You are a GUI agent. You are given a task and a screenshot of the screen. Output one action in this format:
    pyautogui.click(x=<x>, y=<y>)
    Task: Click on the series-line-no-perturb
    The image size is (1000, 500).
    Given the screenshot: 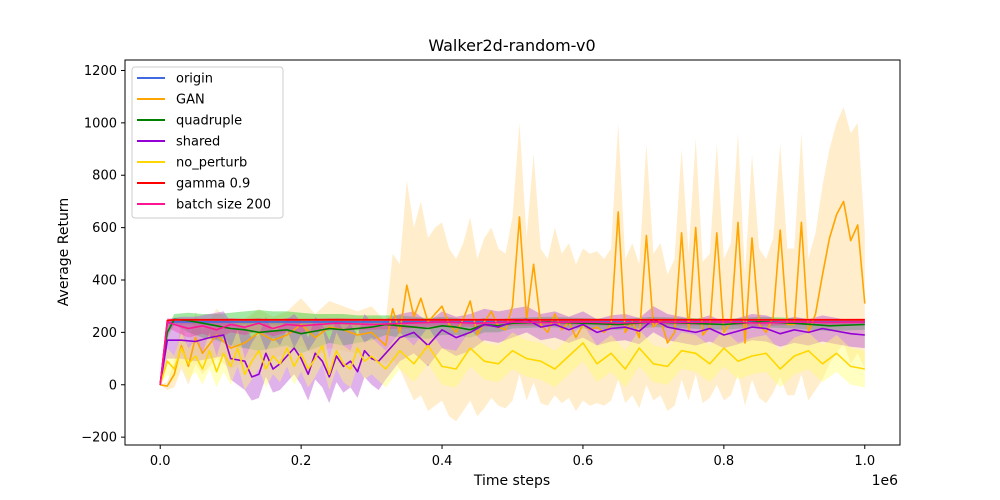 What is the action you would take?
    pyautogui.click(x=512, y=364)
    